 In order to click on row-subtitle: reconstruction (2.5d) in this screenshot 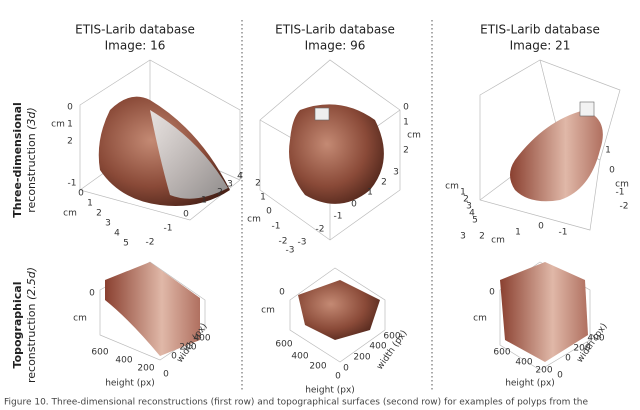, I will do `click(31, 325)`.